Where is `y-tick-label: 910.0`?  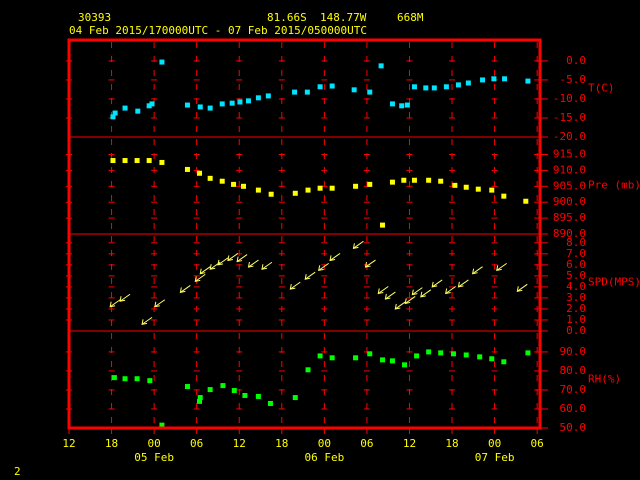 y-tick-label: 910.0 is located at coordinates (569, 169).